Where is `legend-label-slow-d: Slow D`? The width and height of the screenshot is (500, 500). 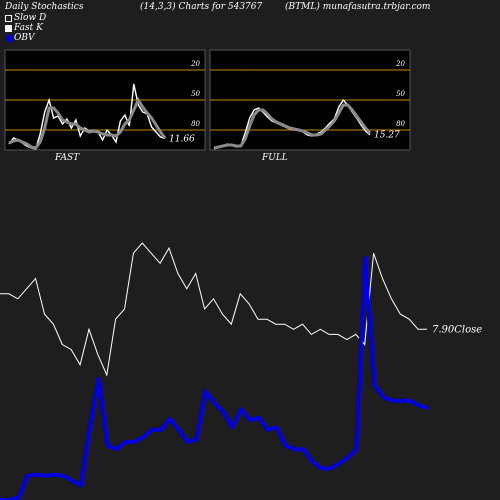
legend-label-slow-d: Slow D is located at coordinates (30, 18).